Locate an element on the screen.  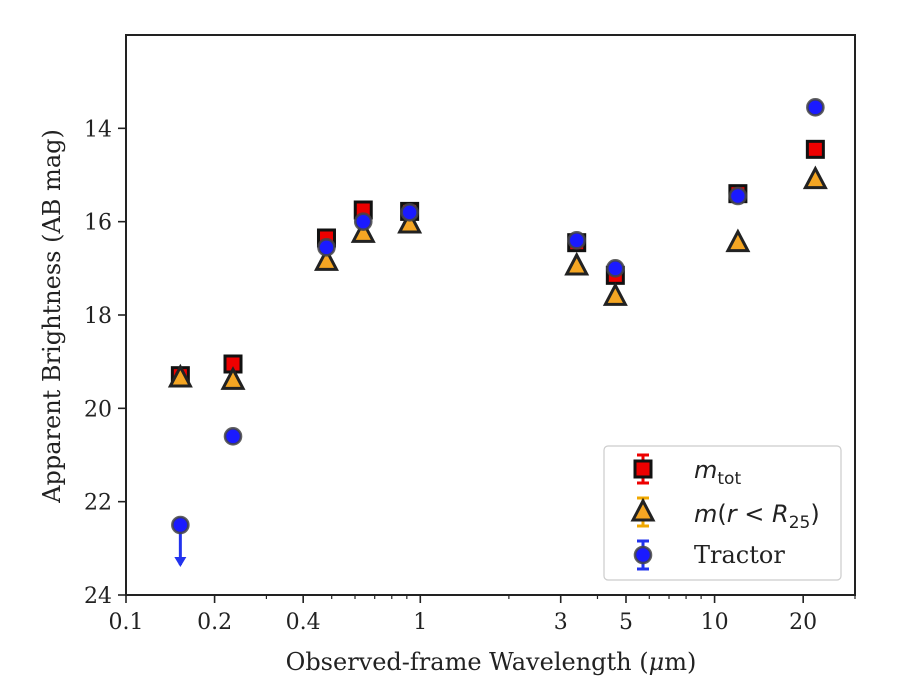
x-tick-label: 1 is located at coordinates (420, 622).